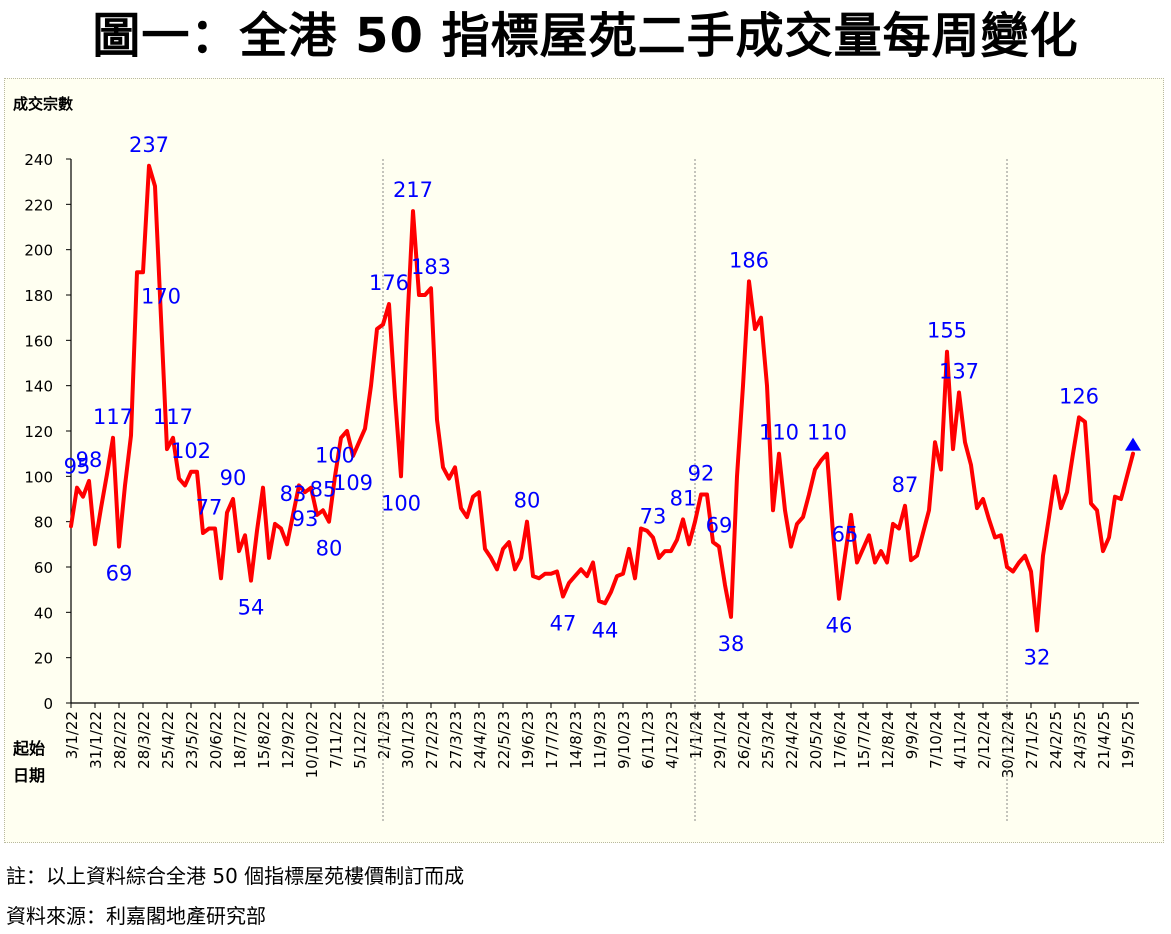 The height and width of the screenshot is (934, 1171). What do you see at coordinates (161, 297) in the screenshot?
I see `data-label: 170` at bounding box center [161, 297].